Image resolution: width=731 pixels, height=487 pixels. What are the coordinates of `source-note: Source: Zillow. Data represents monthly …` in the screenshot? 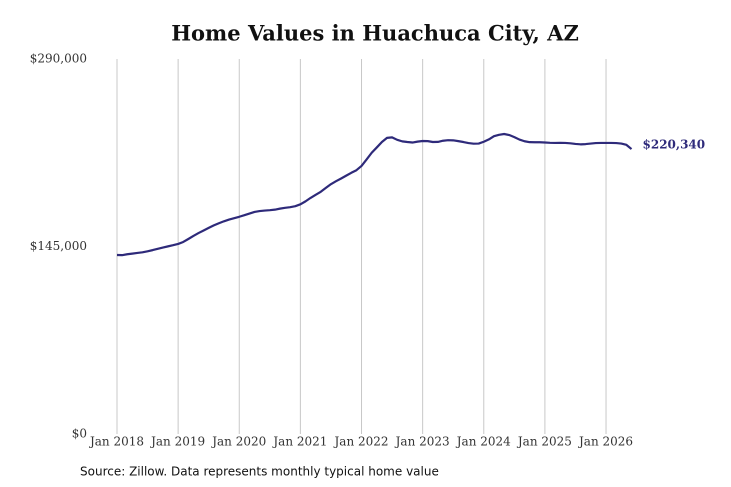 It's located at (259, 472).